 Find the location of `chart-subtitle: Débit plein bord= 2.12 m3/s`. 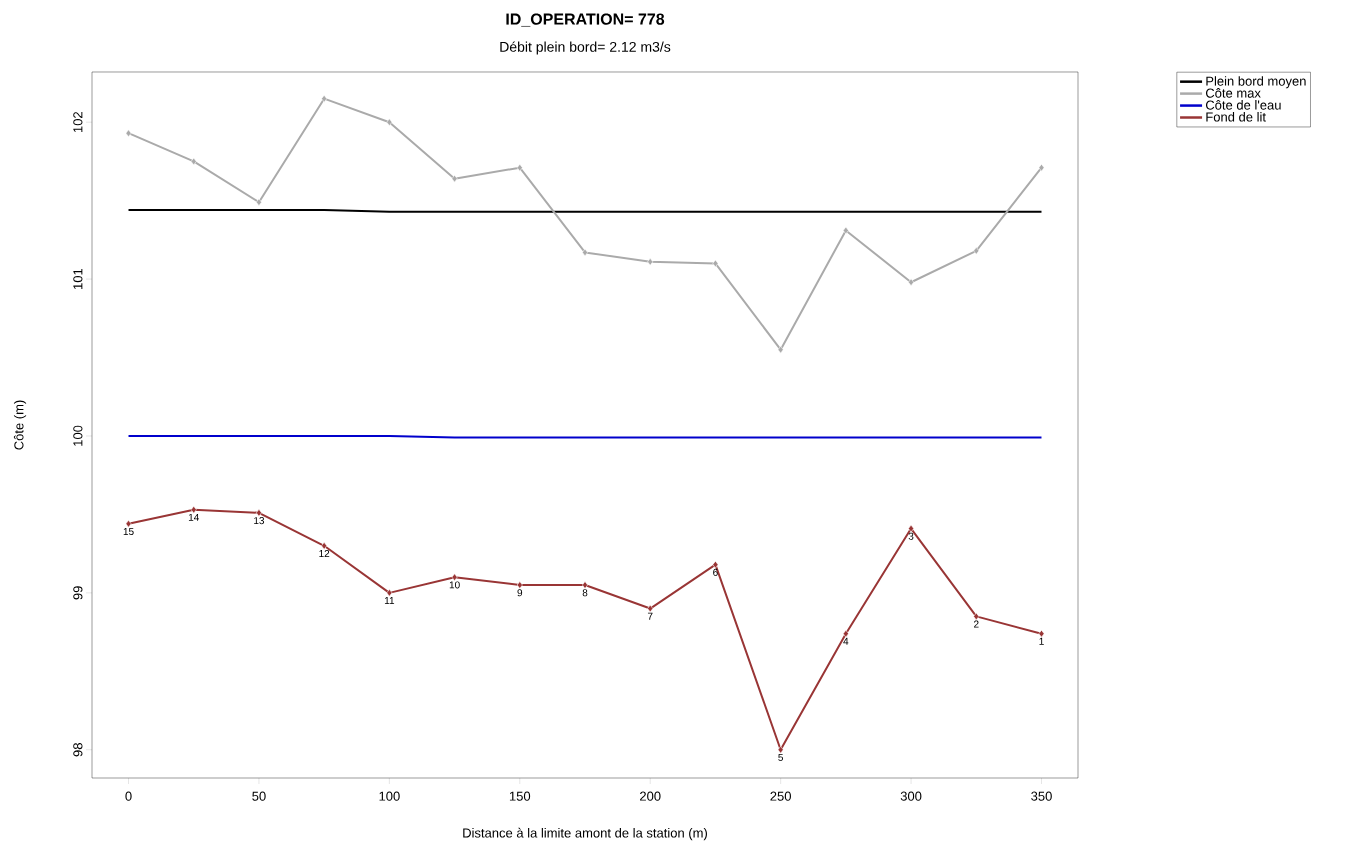

chart-subtitle: Débit plein bord= 2.12 m3/s is located at coordinates (585, 48).